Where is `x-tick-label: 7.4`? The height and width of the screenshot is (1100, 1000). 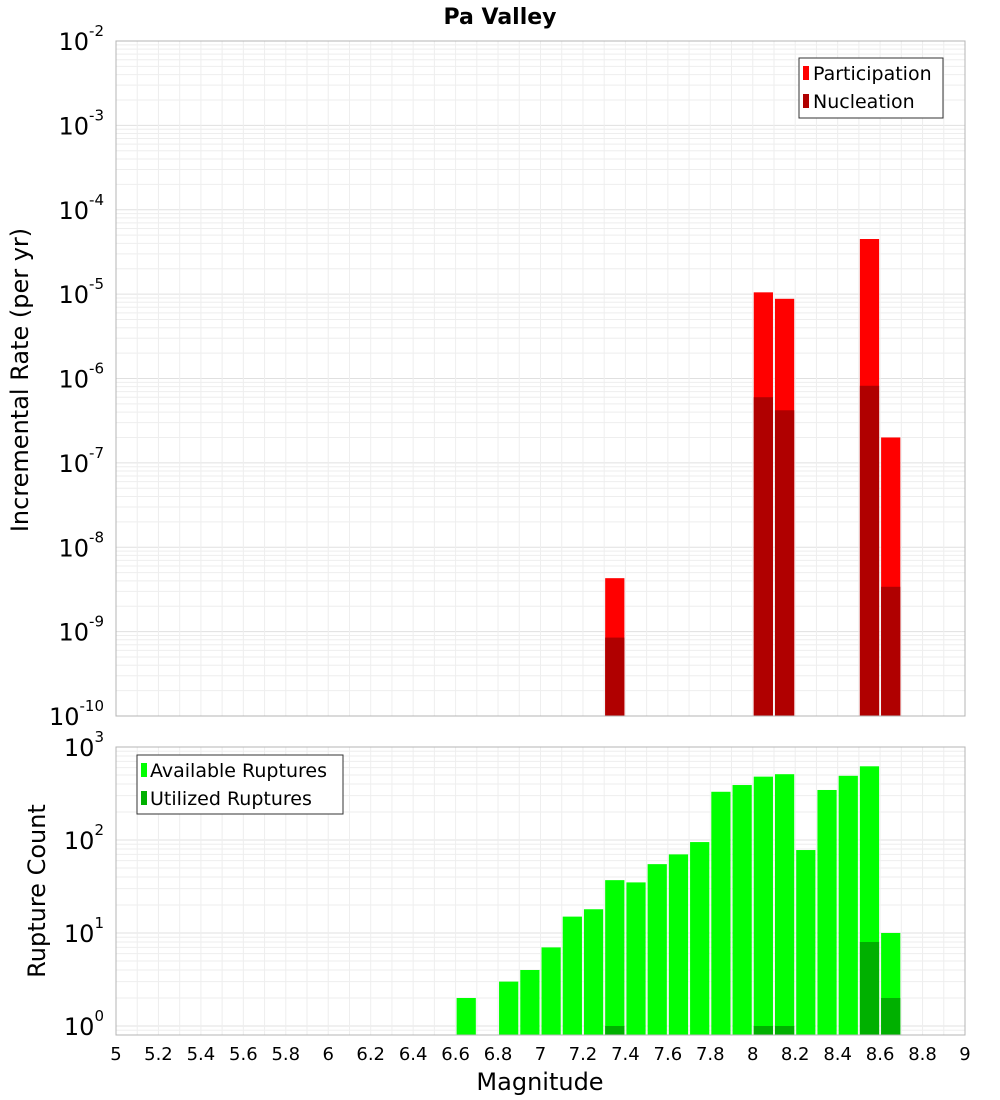
x-tick-label: 7.4 is located at coordinates (625, 1054).